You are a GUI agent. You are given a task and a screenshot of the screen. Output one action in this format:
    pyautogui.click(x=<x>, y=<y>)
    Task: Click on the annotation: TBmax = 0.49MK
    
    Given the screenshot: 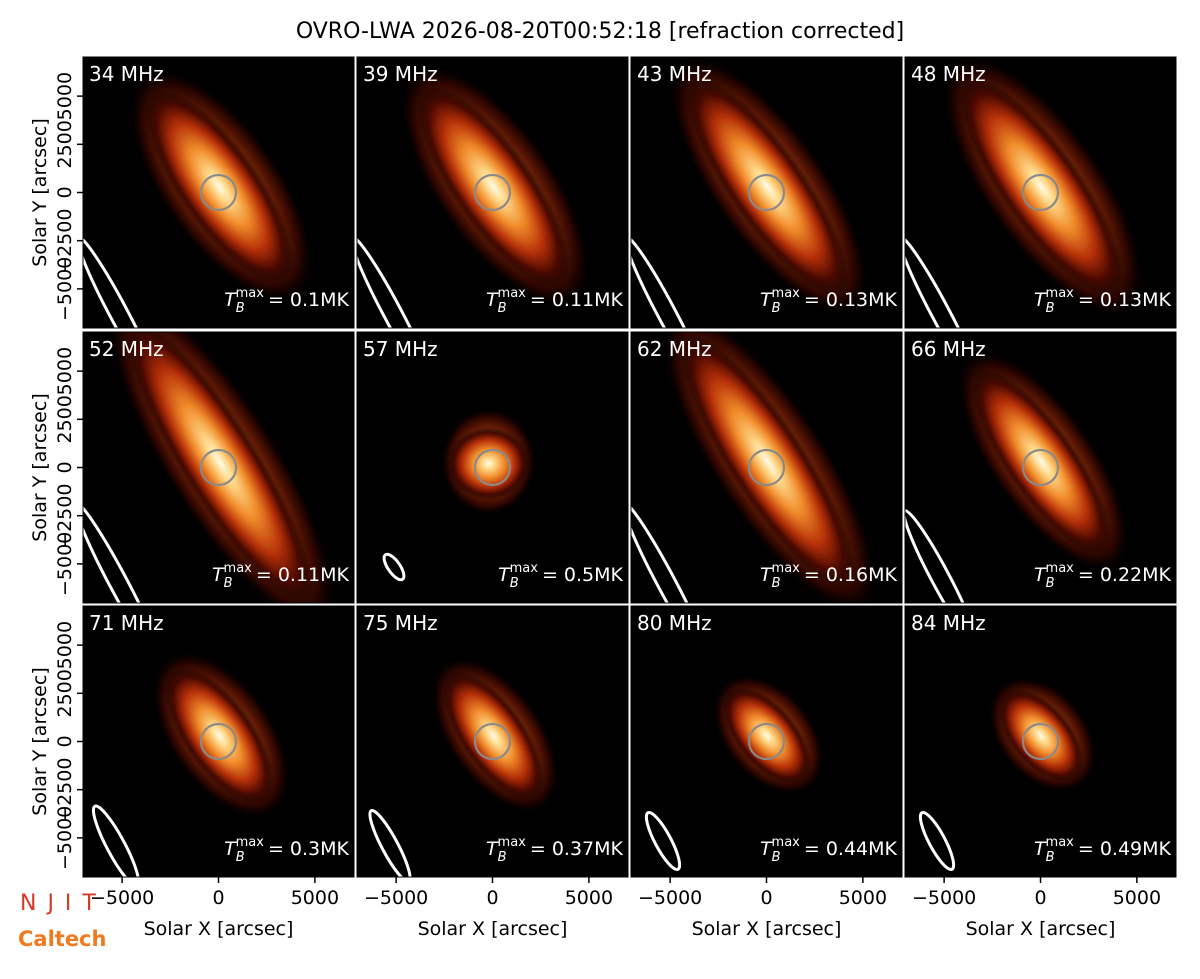 What is the action you would take?
    pyautogui.click(x=1103, y=850)
    